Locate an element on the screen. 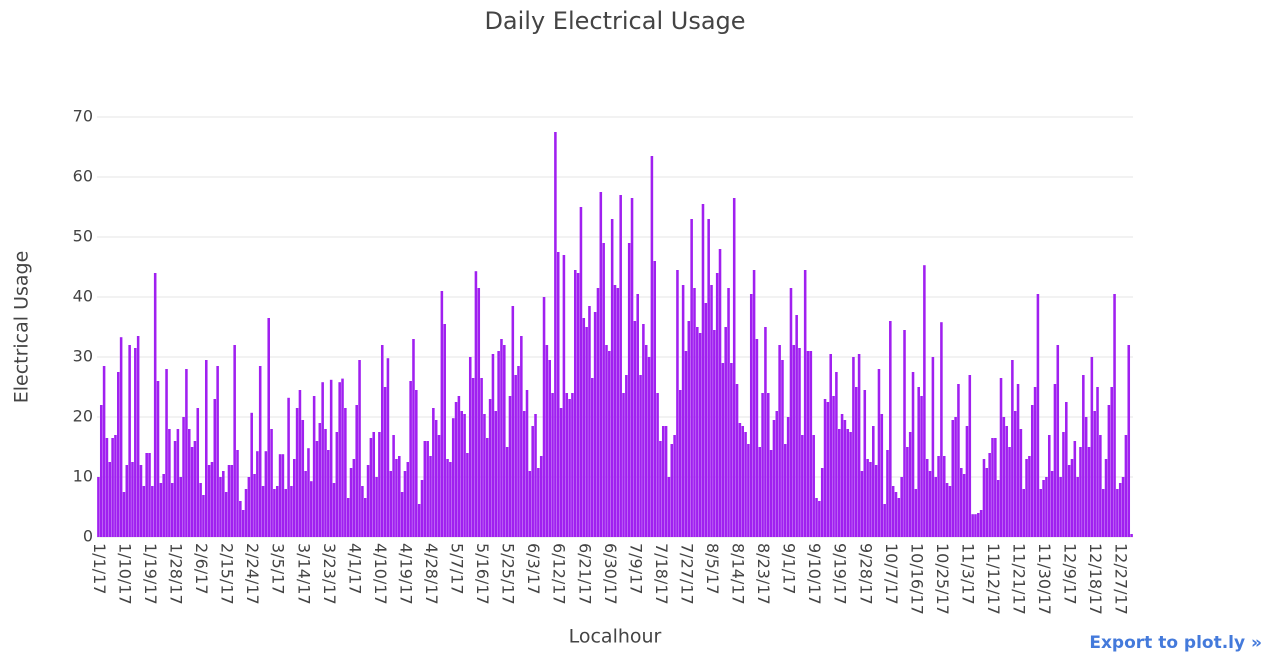  x-tick-label: 6/30/17 is located at coordinates (610, 574).